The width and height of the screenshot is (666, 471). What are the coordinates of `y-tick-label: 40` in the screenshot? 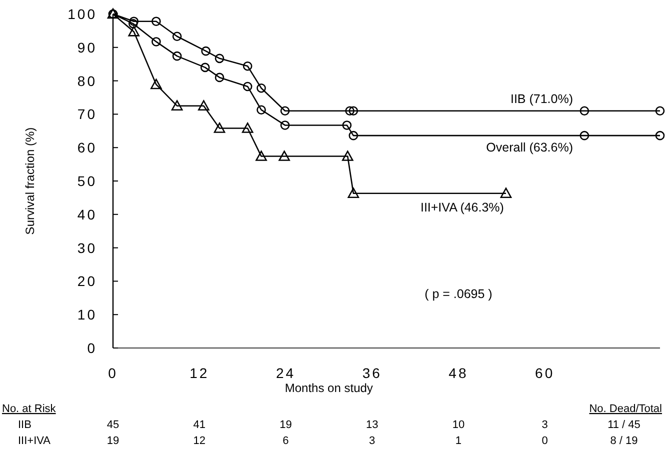 It's located at (87, 214).